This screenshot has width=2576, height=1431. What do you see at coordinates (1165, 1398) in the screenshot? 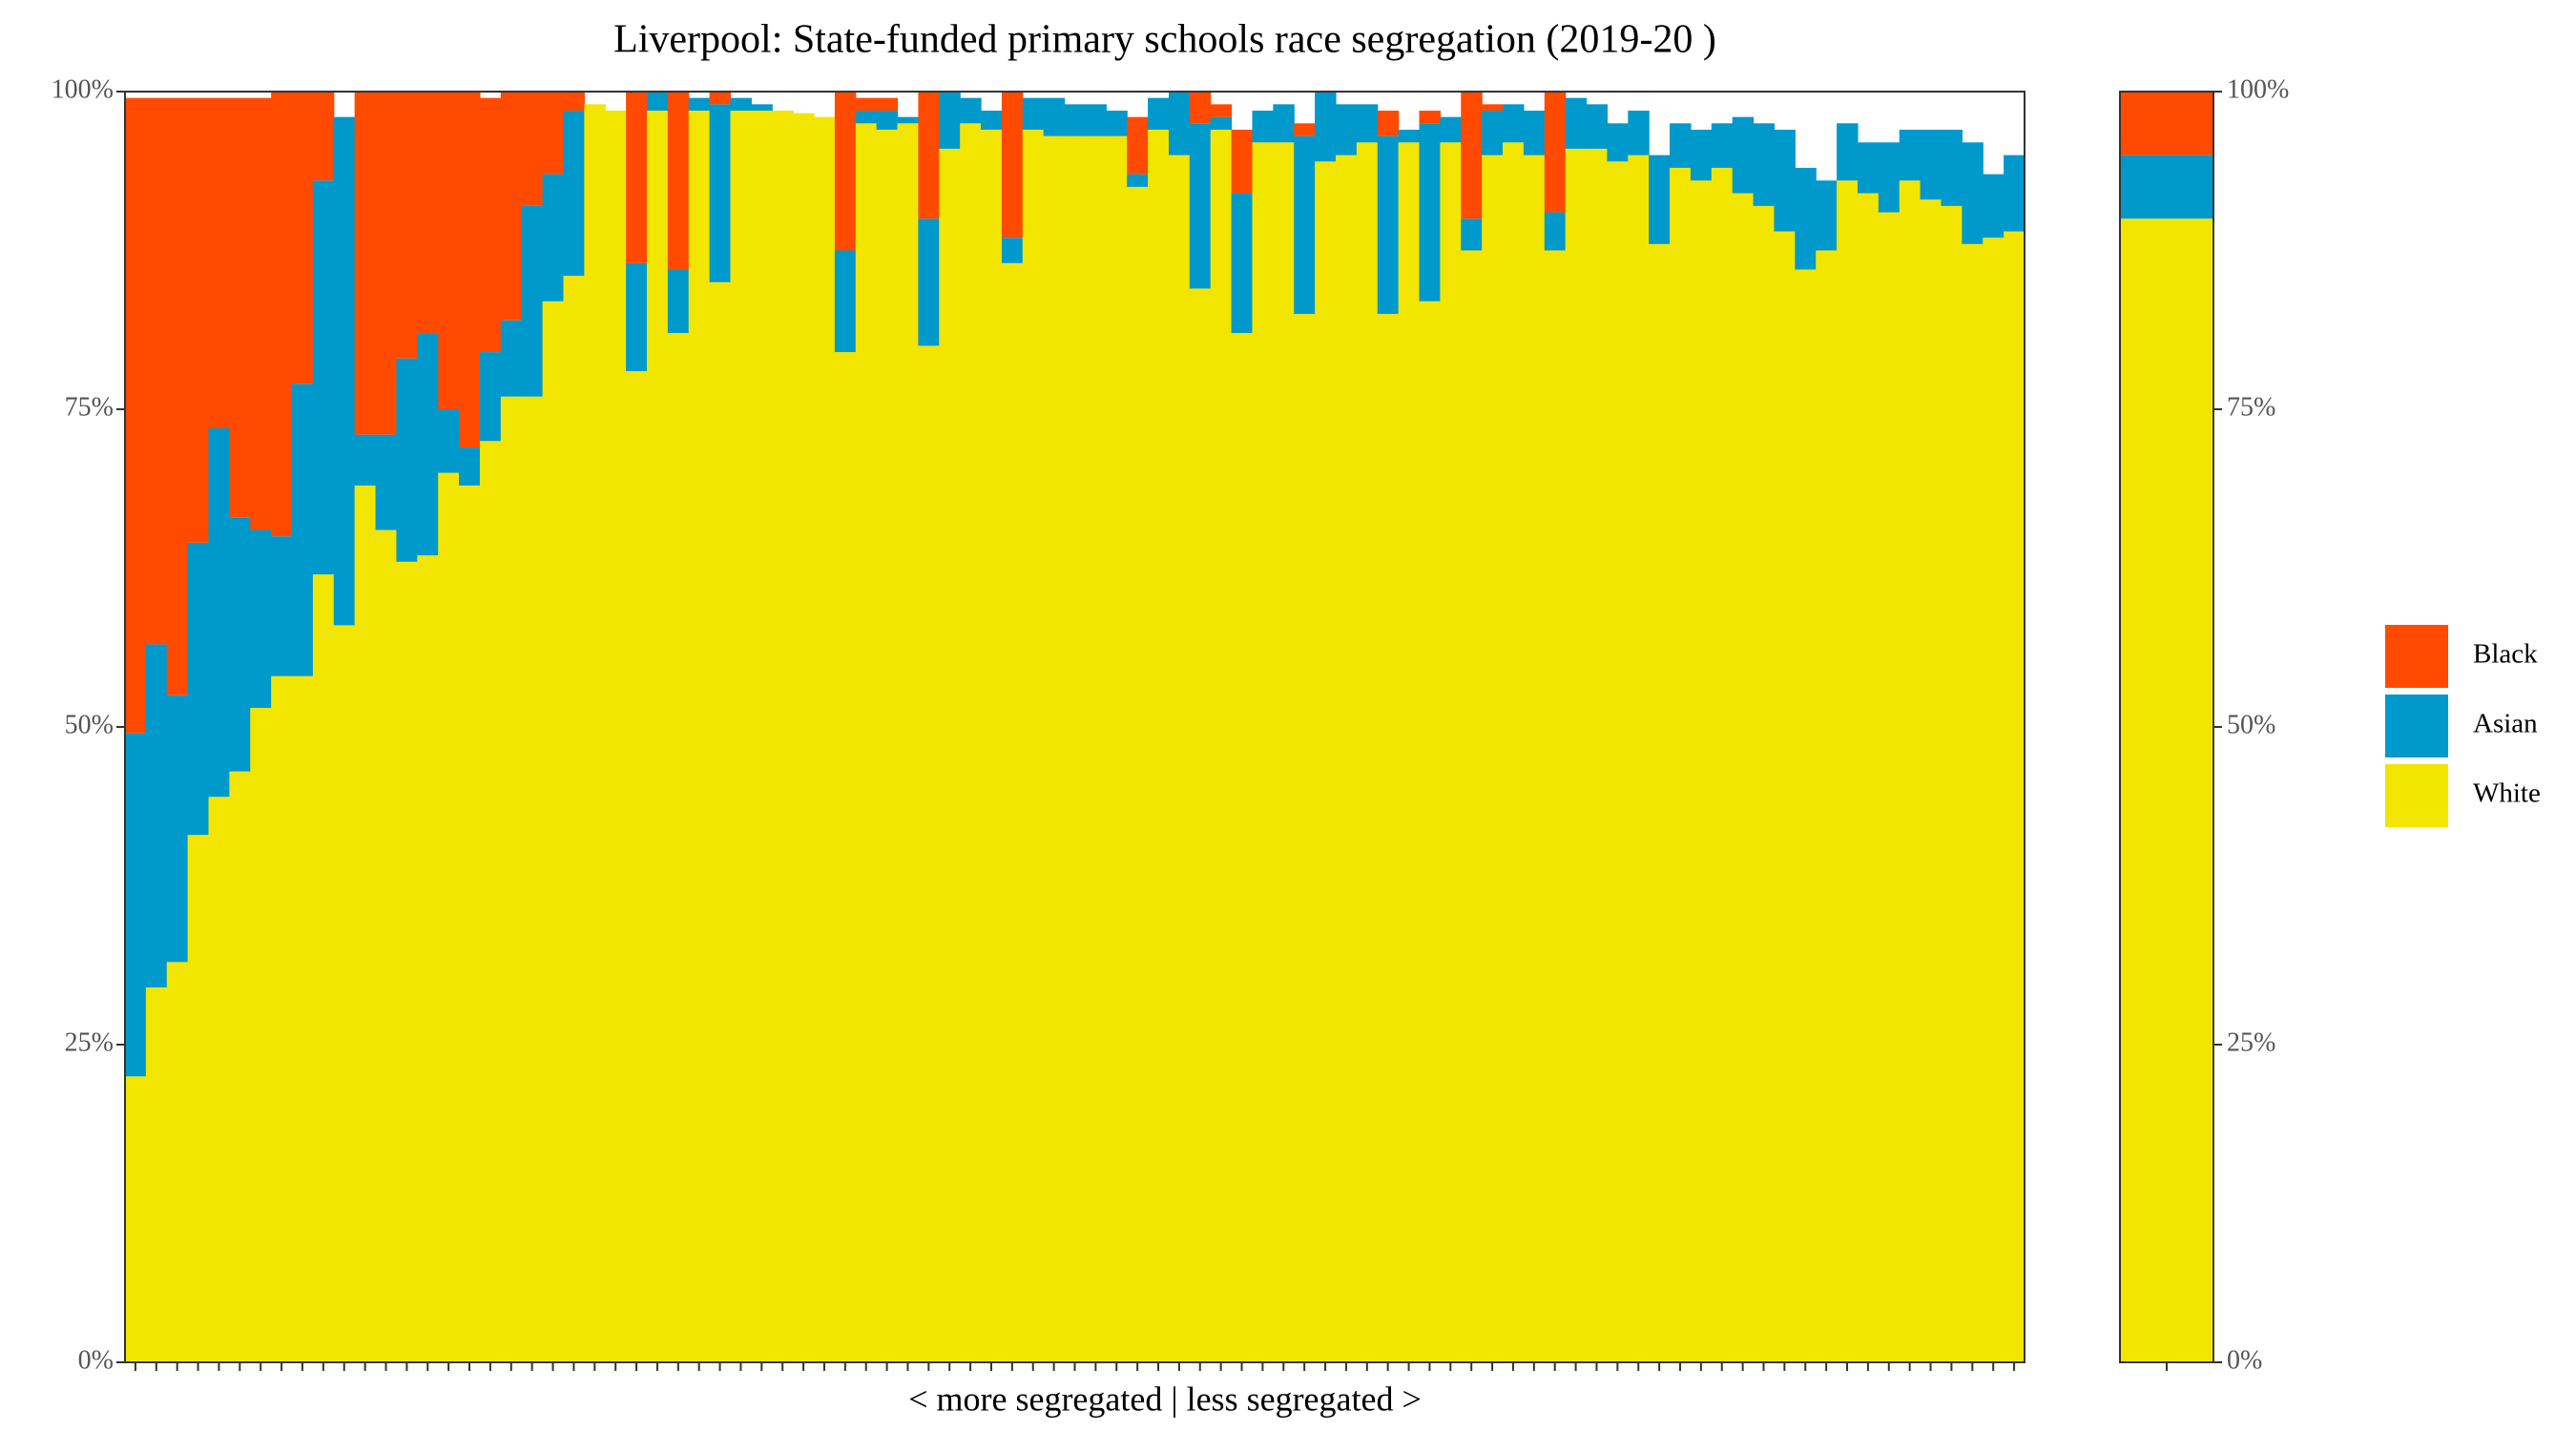
I see `x-axis-label: < more segregated | less segregated >` at bounding box center [1165, 1398].